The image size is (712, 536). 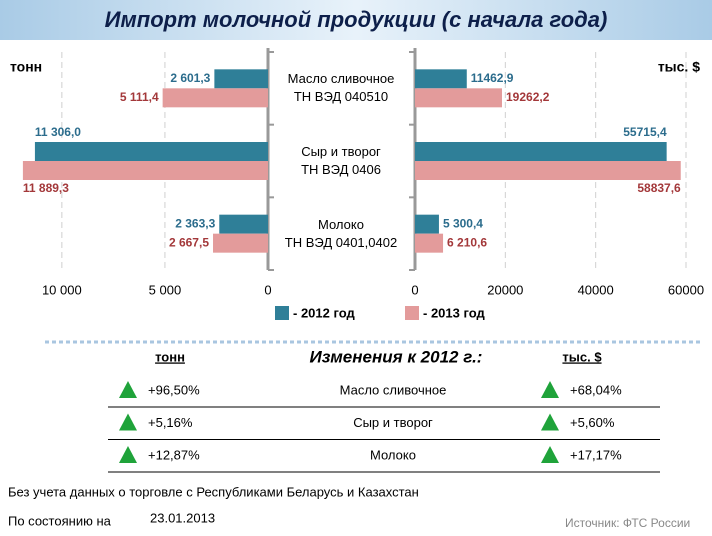 What do you see at coordinates (659, 188) in the screenshot?
I see `value-label: 58837,6` at bounding box center [659, 188].